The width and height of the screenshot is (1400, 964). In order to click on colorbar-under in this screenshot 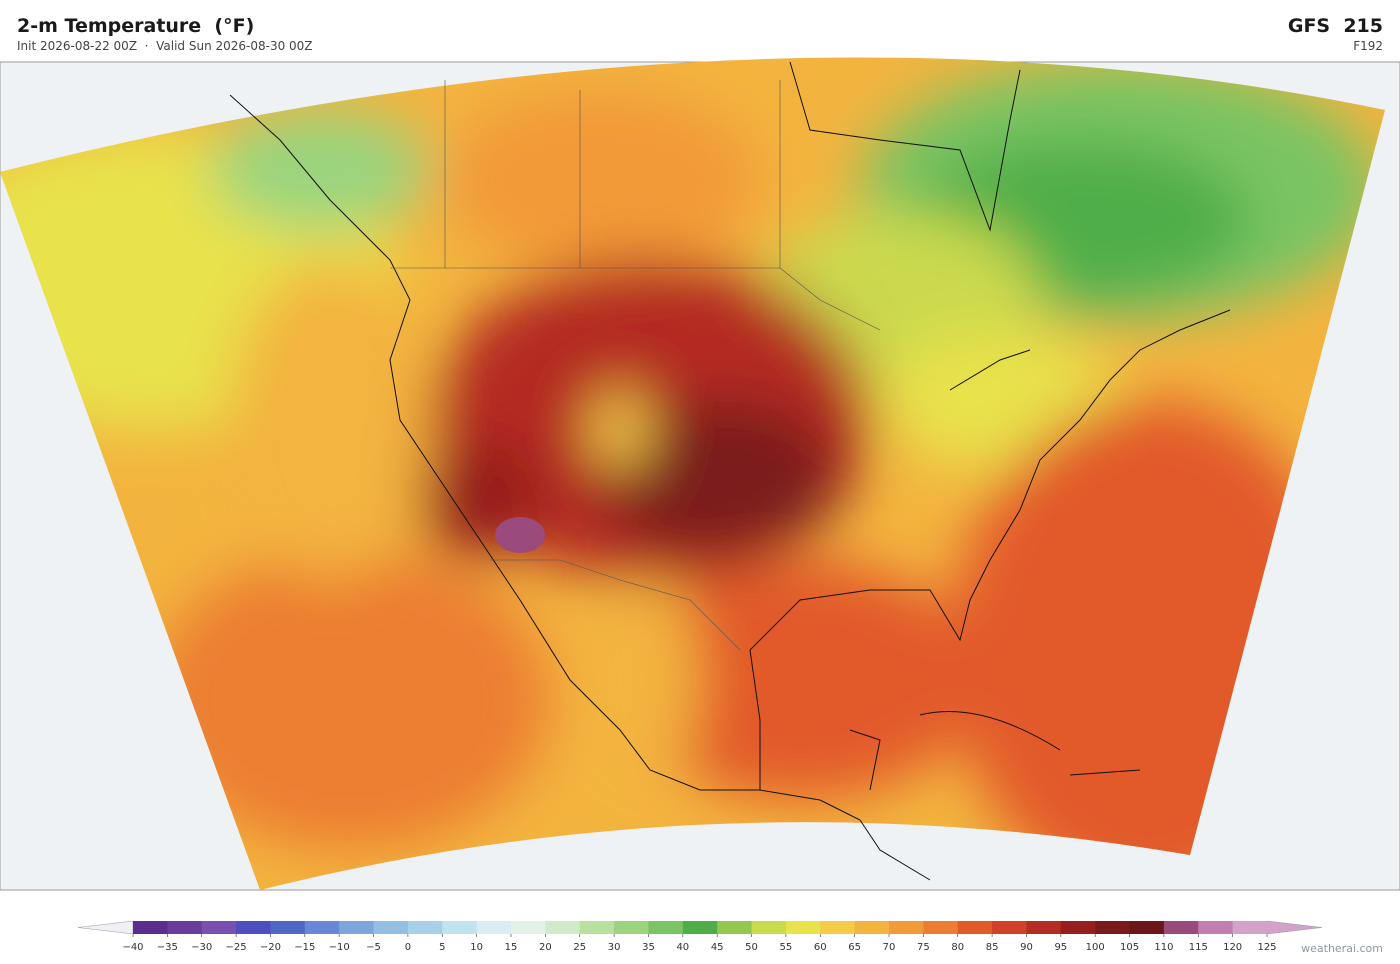, I will do `click(105, 927)`.